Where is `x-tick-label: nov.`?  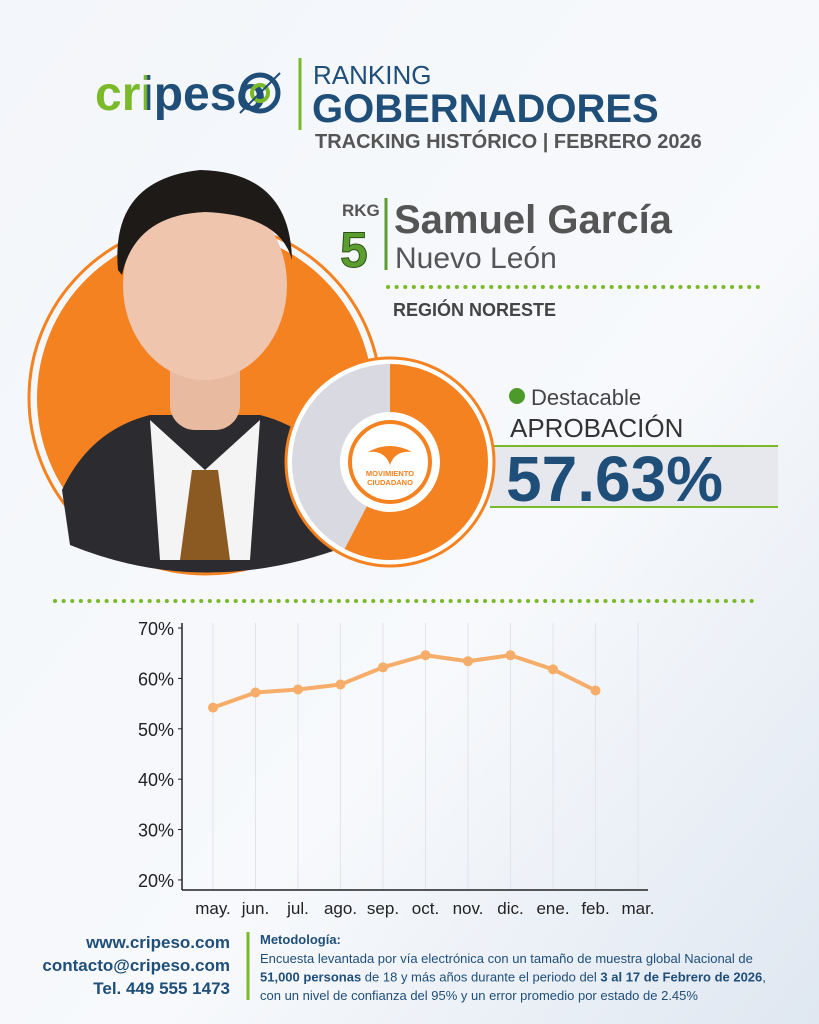 x-tick-label: nov. is located at coordinates (468, 908).